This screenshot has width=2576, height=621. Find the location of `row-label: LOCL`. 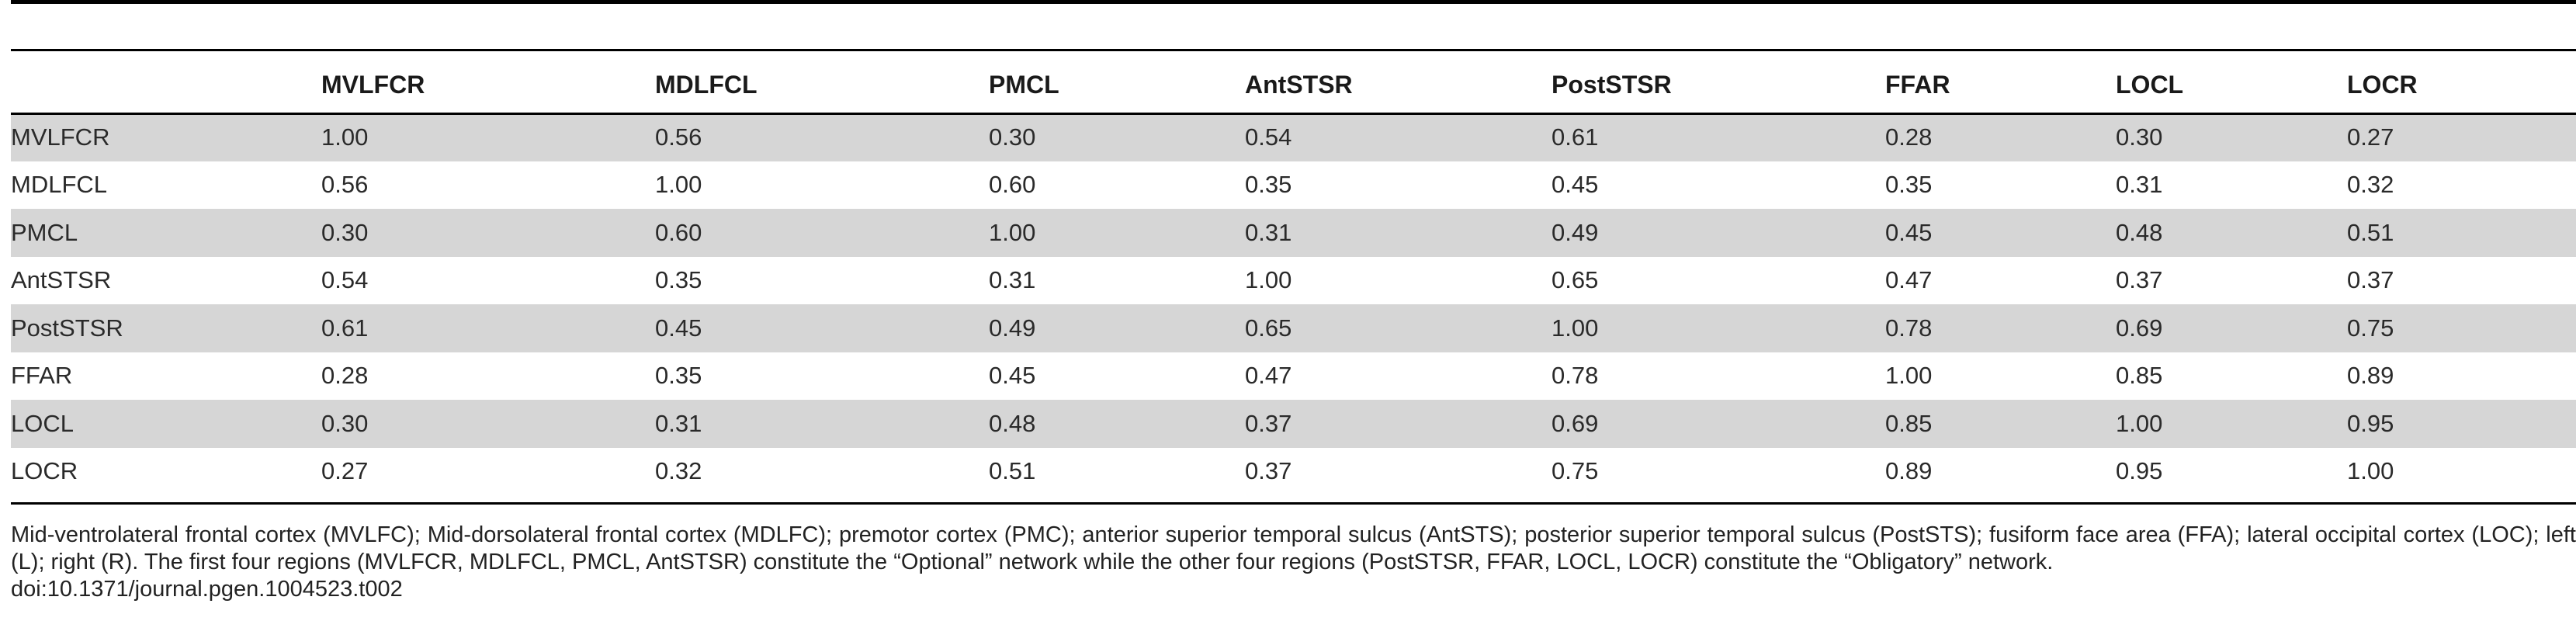

row-label: LOCL is located at coordinates (166, 424).